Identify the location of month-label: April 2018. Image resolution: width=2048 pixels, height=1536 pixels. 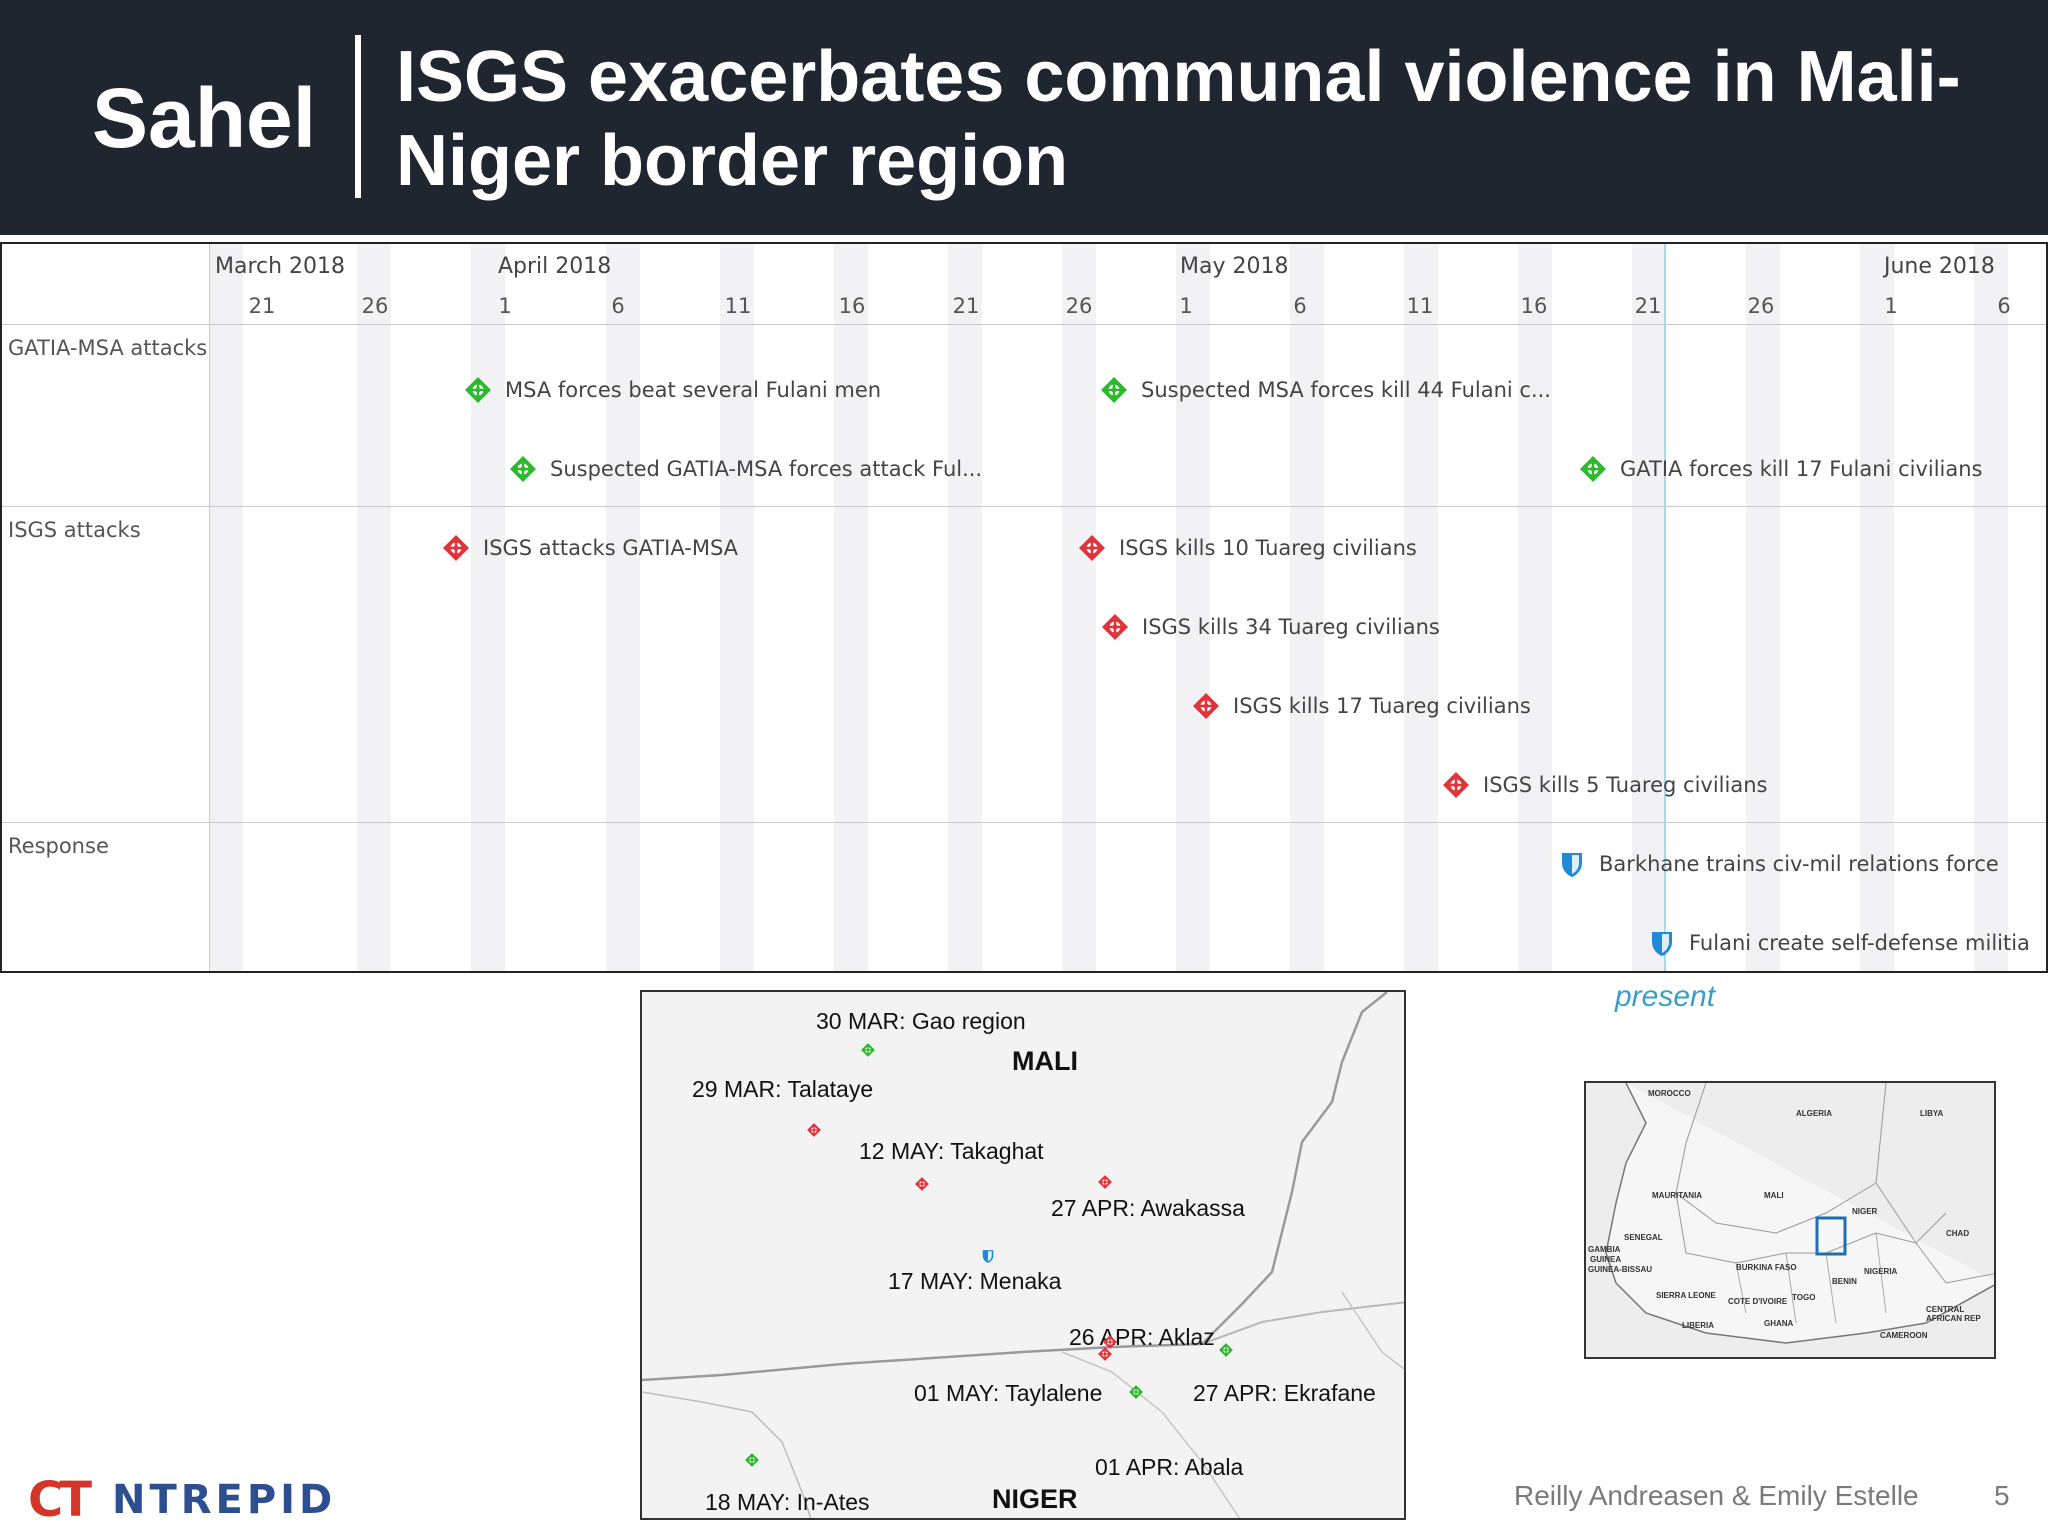
(555, 266).